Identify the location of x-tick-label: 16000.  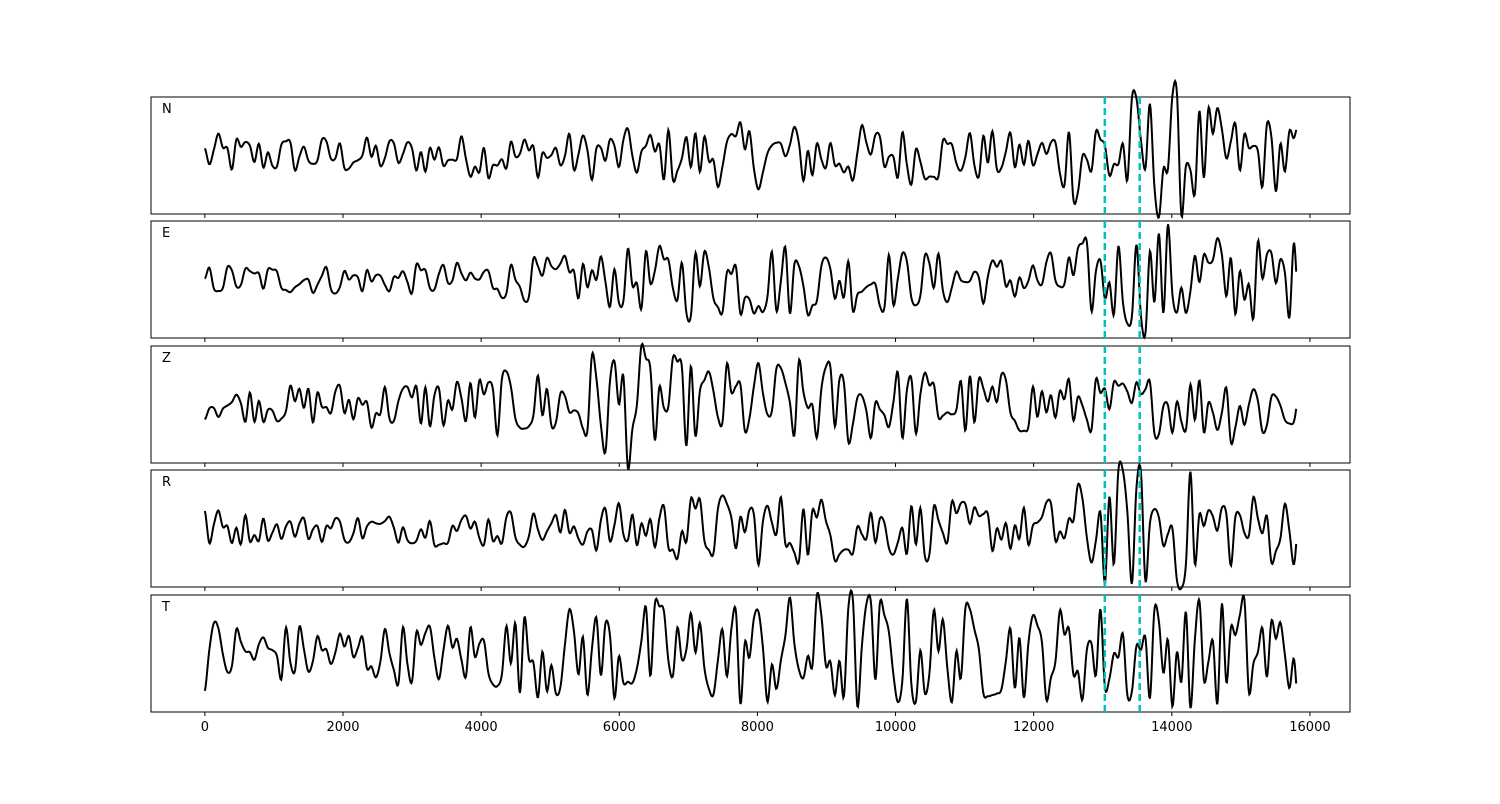
(1309, 727).